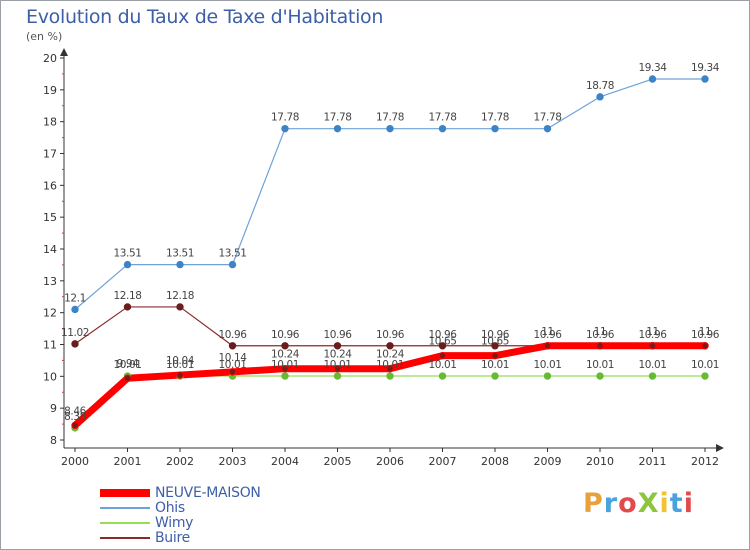 This screenshot has height=550, width=750. What do you see at coordinates (653, 461) in the screenshot?
I see `x-tick-label: 2011` at bounding box center [653, 461].